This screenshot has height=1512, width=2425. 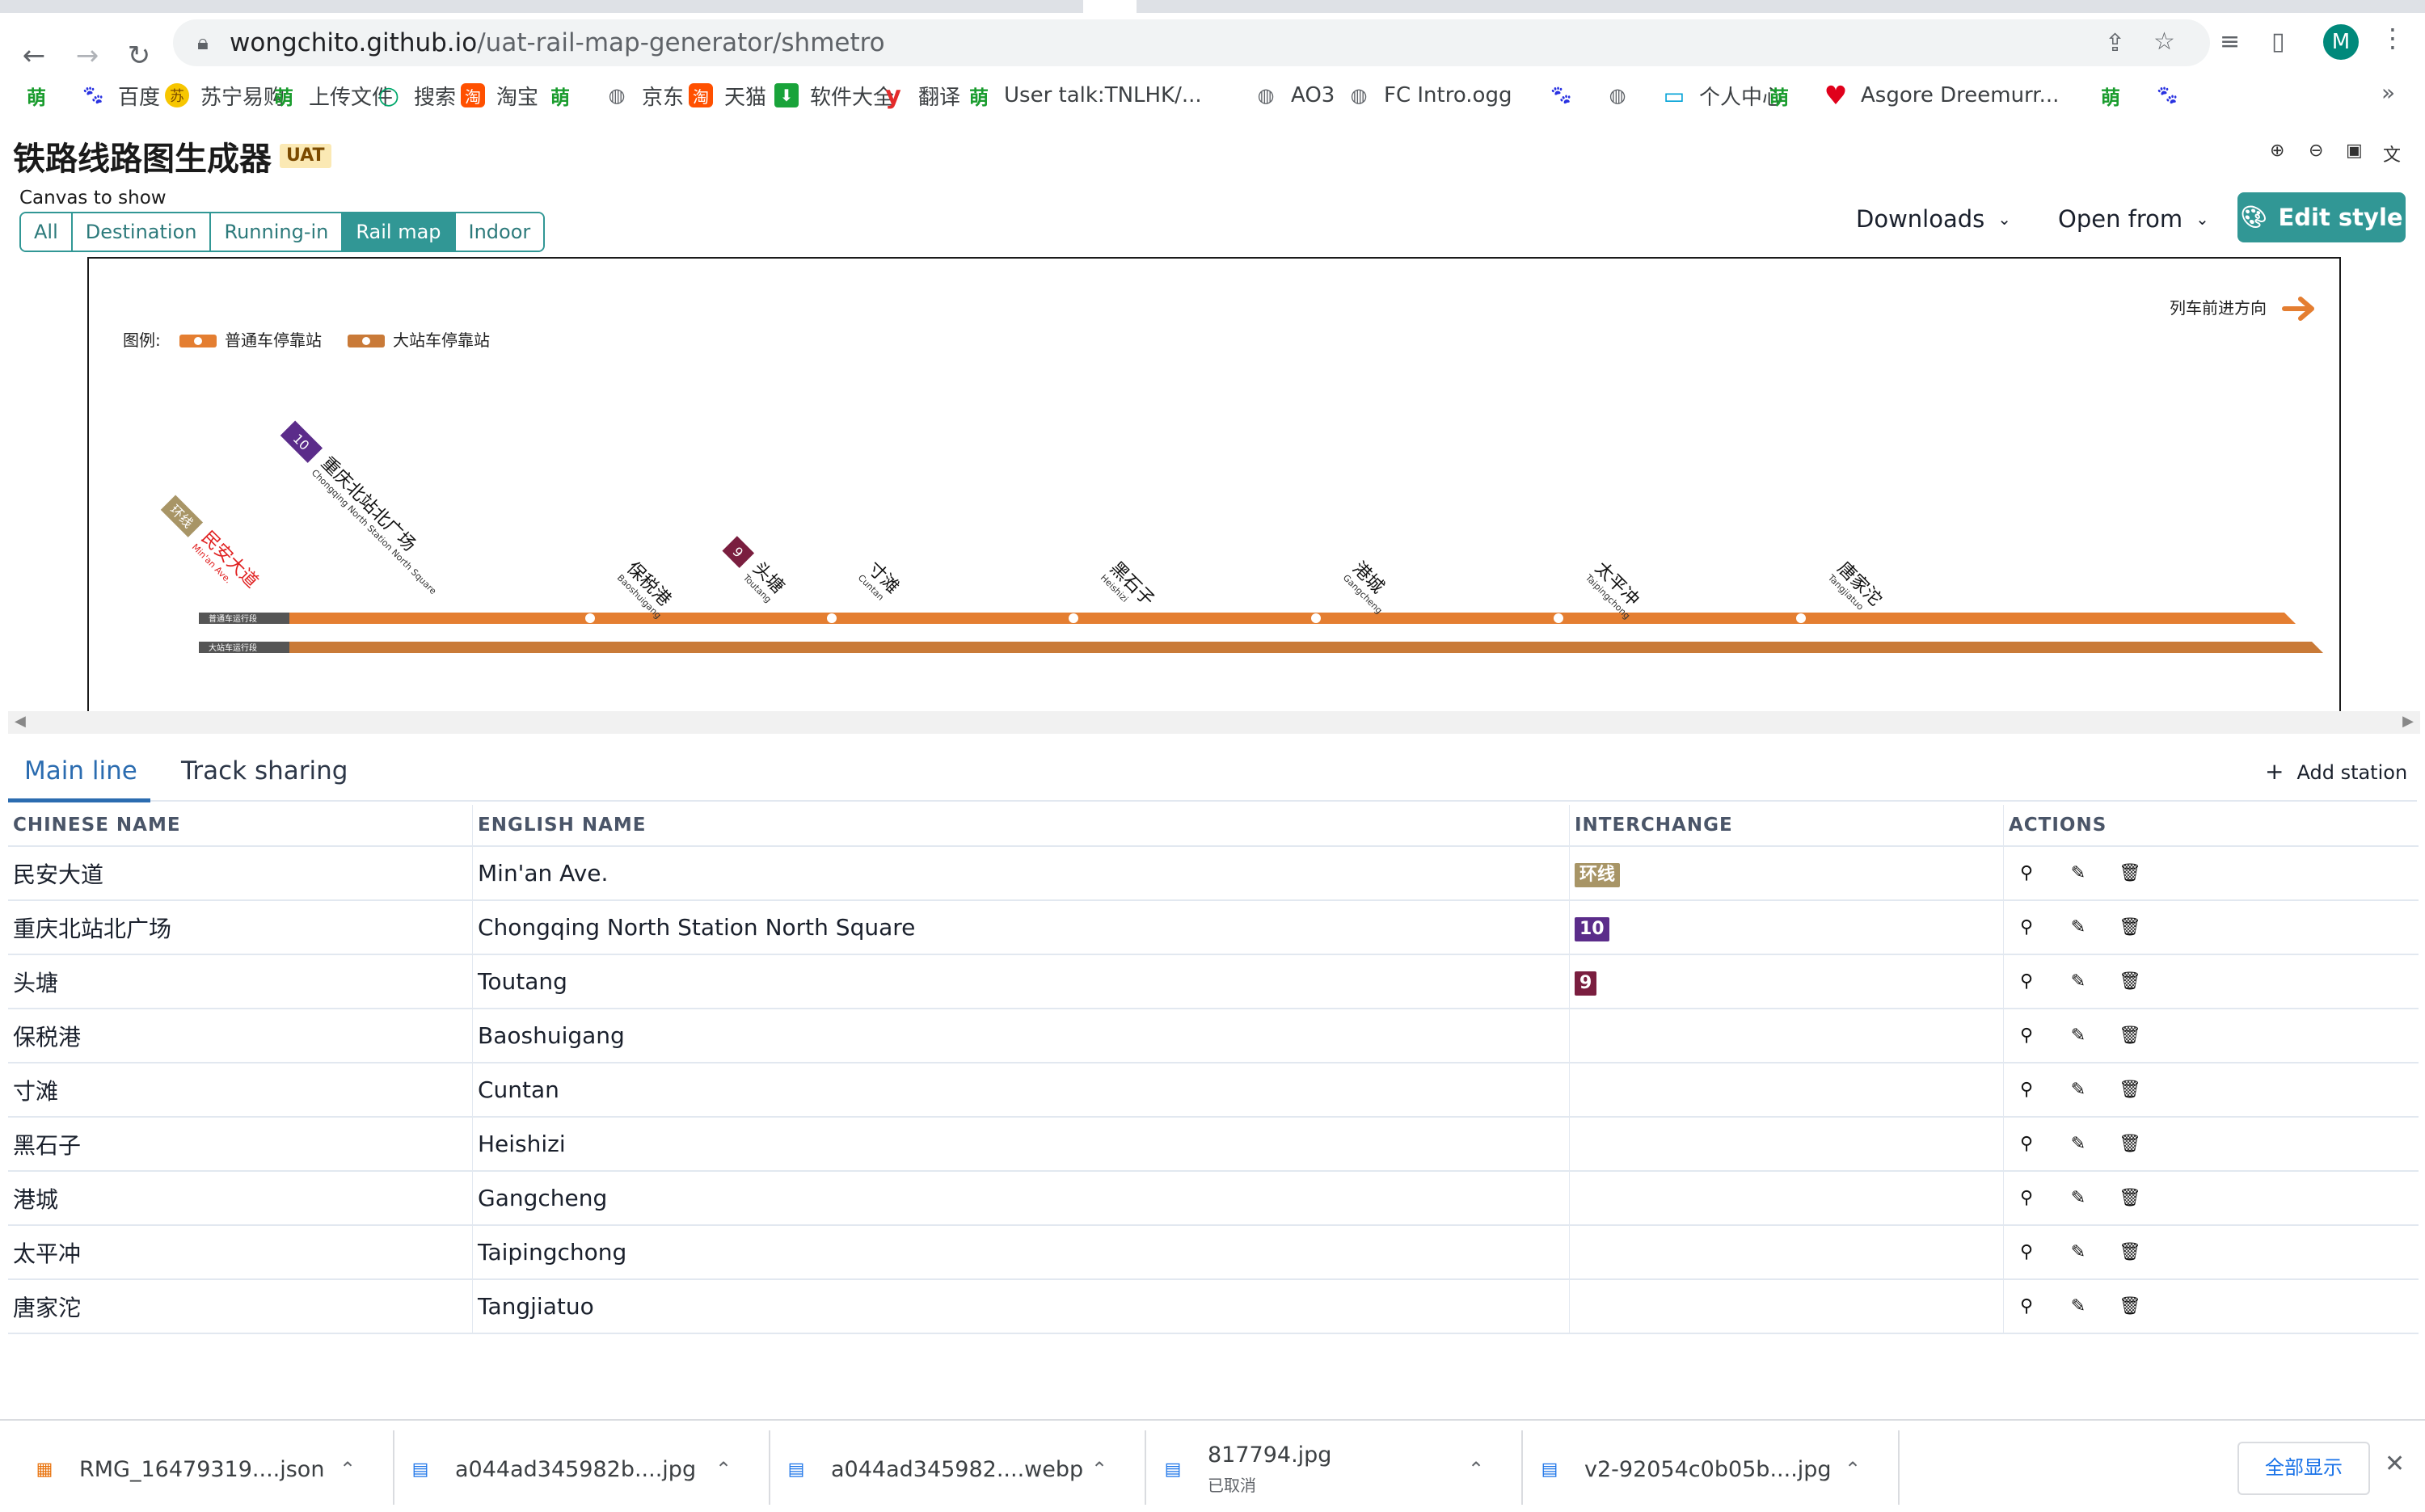 I want to click on back-arrow-icon: ←, so click(x=34, y=56).